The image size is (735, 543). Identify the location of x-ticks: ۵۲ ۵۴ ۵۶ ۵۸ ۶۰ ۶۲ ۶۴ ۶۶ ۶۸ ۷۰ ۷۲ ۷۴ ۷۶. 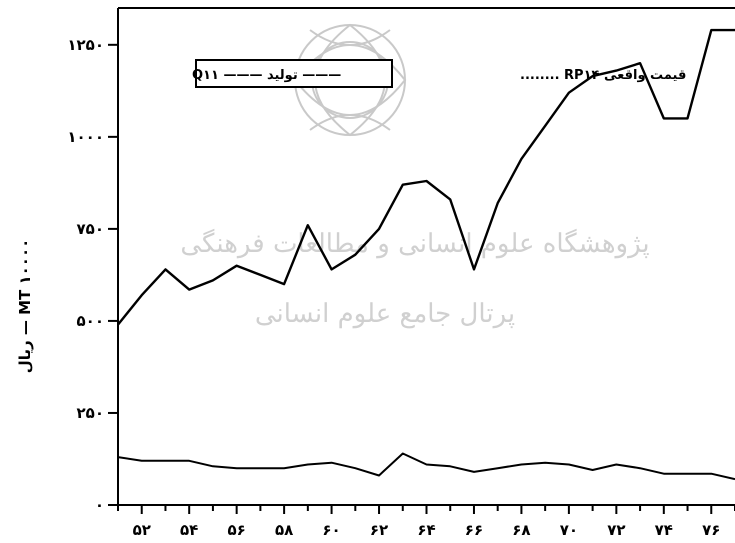
(426, 522).